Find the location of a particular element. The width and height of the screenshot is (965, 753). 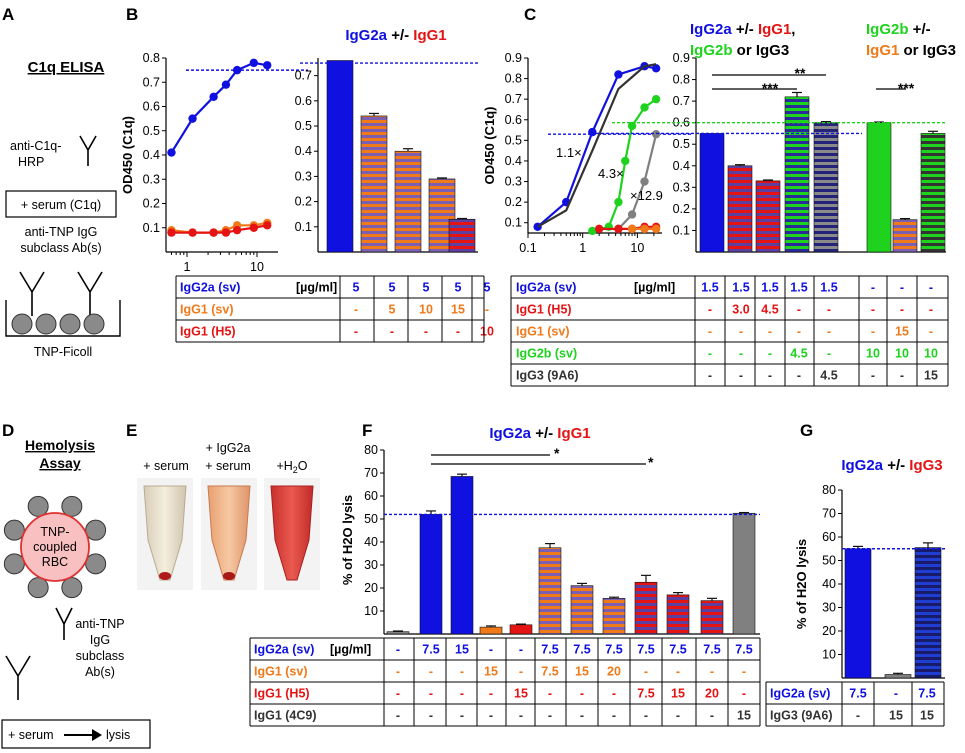

f-bars-y-tick-label: 80 is located at coordinates (371, 450).